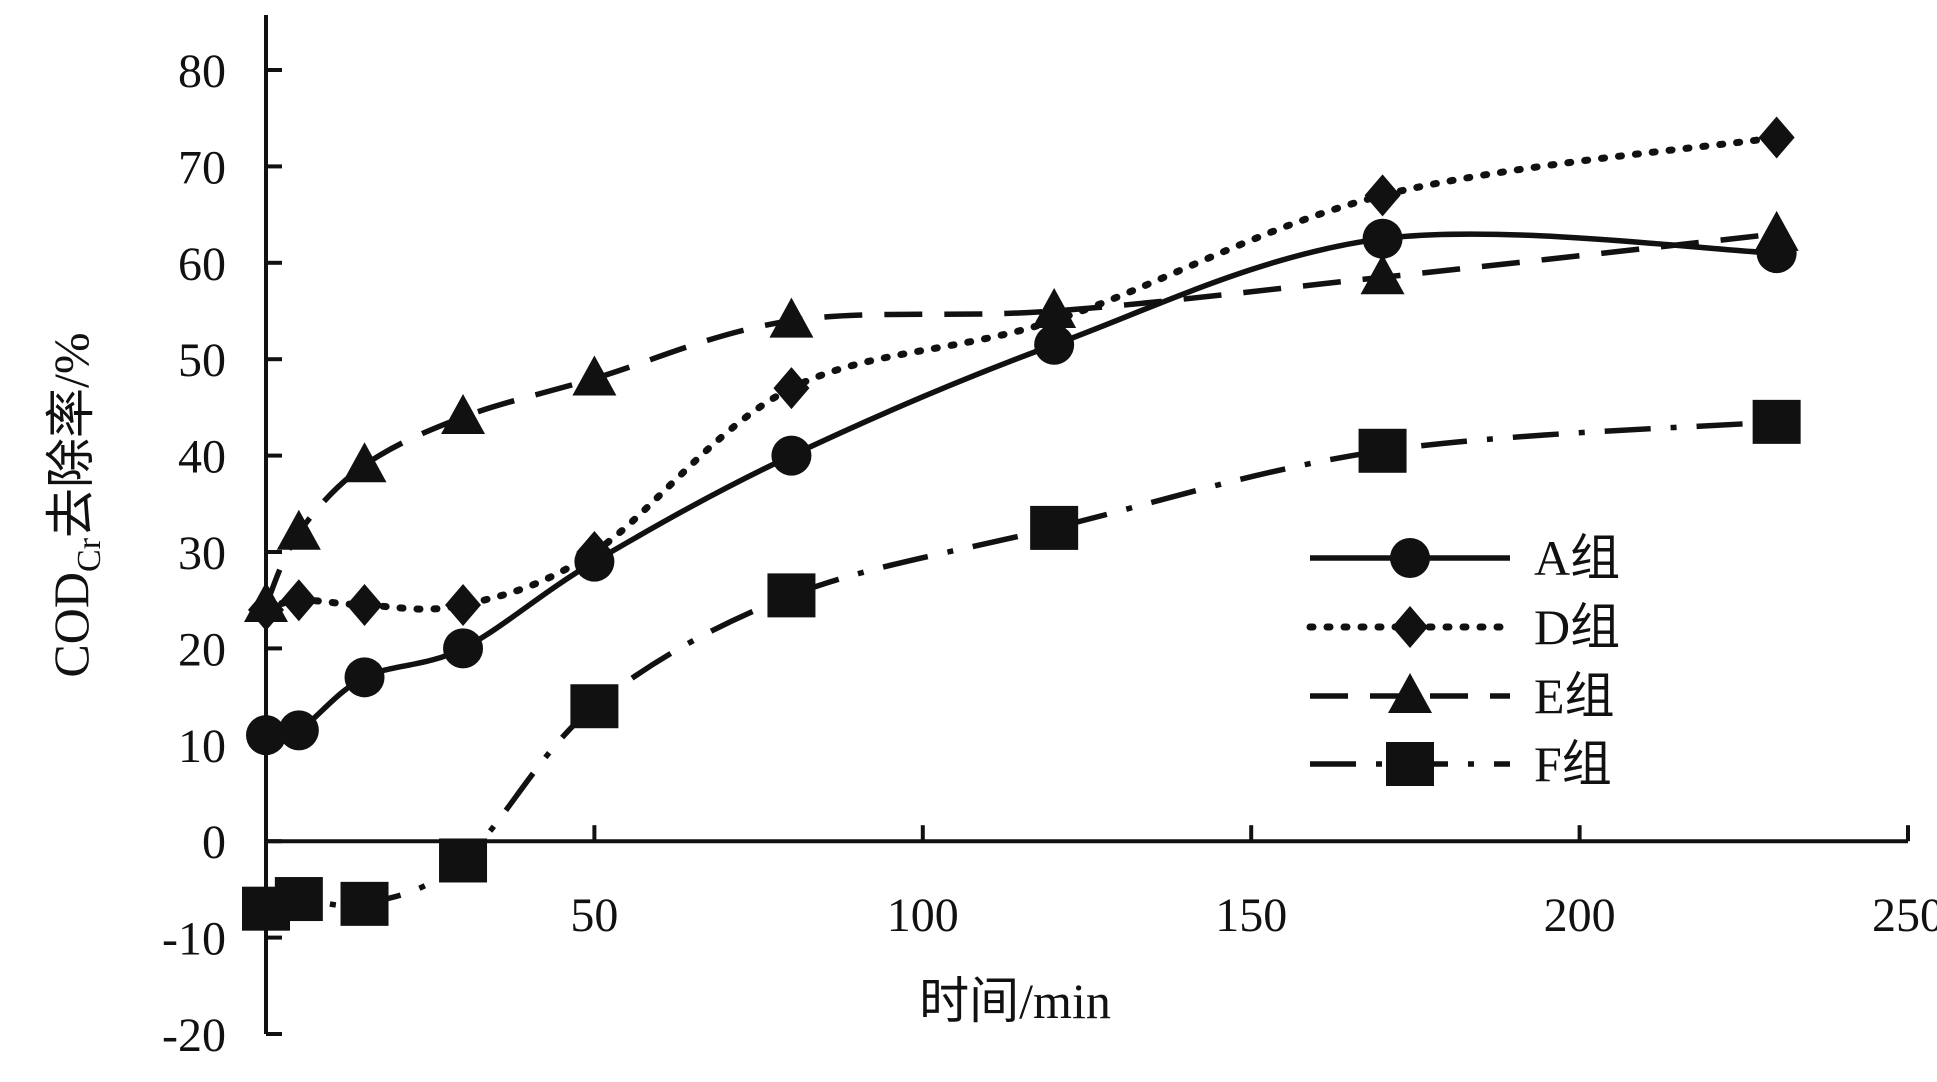  What do you see at coordinates (202, 649) in the screenshot?
I see `y-tick-label: 20` at bounding box center [202, 649].